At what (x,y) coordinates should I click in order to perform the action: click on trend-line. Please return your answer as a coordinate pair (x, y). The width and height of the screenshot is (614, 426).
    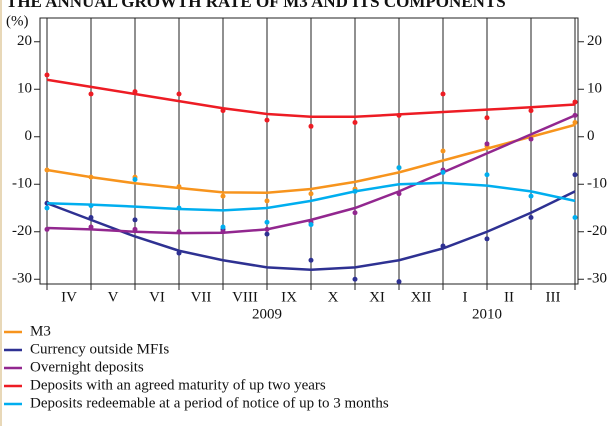
    Looking at the image, I should click on (311, 196).